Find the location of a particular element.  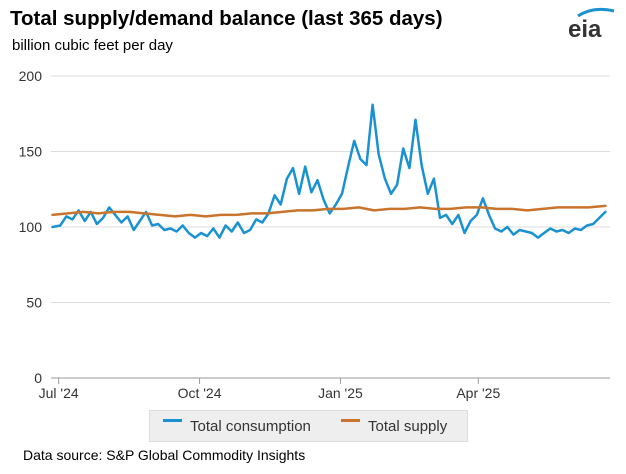

y-tick-labels: 0 50 100 150 200 is located at coordinates (31, 227).